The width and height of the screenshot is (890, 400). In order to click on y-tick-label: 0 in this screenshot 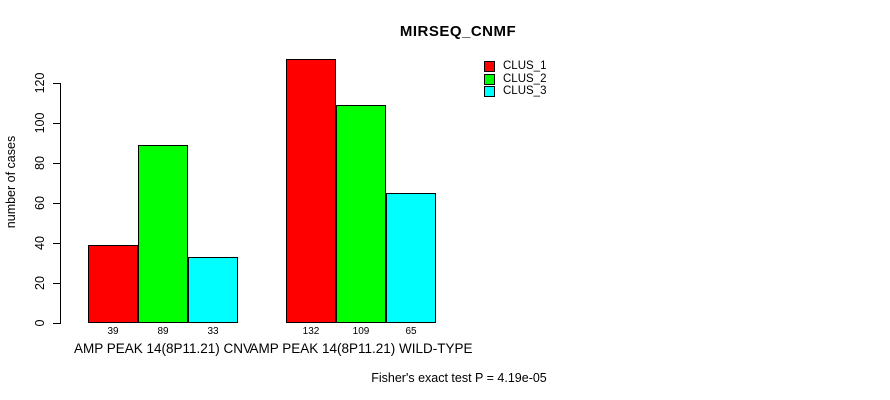, I will do `click(40, 323)`.